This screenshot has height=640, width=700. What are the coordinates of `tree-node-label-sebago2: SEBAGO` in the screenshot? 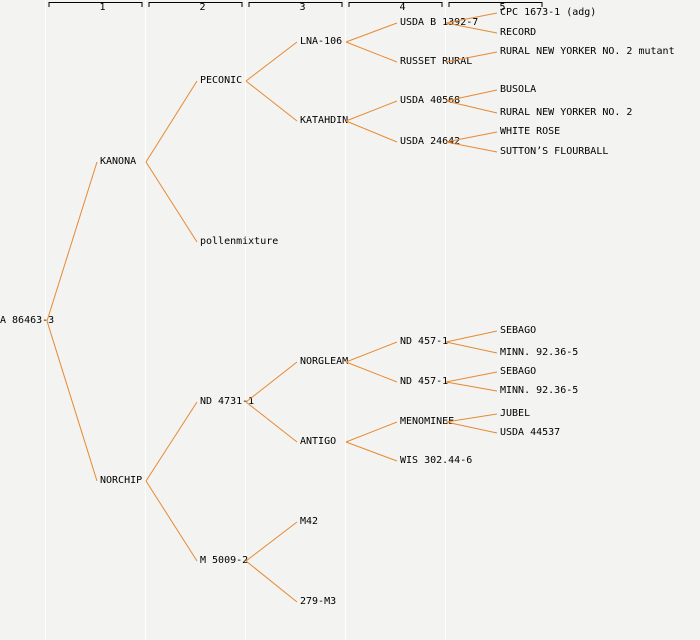 It's located at (518, 371).